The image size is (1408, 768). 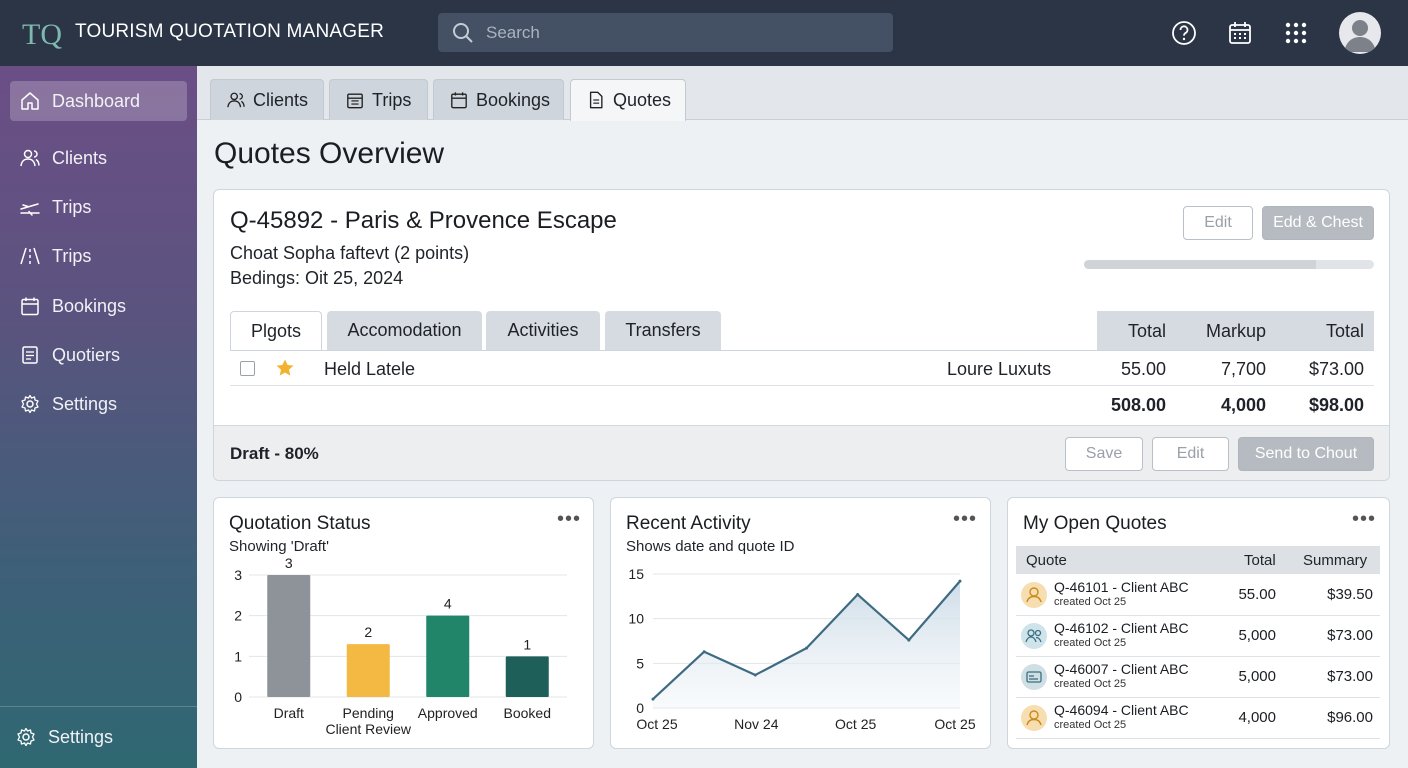 What do you see at coordinates (98, 404) in the screenshot?
I see `sidebar-item-settings: Settings` at bounding box center [98, 404].